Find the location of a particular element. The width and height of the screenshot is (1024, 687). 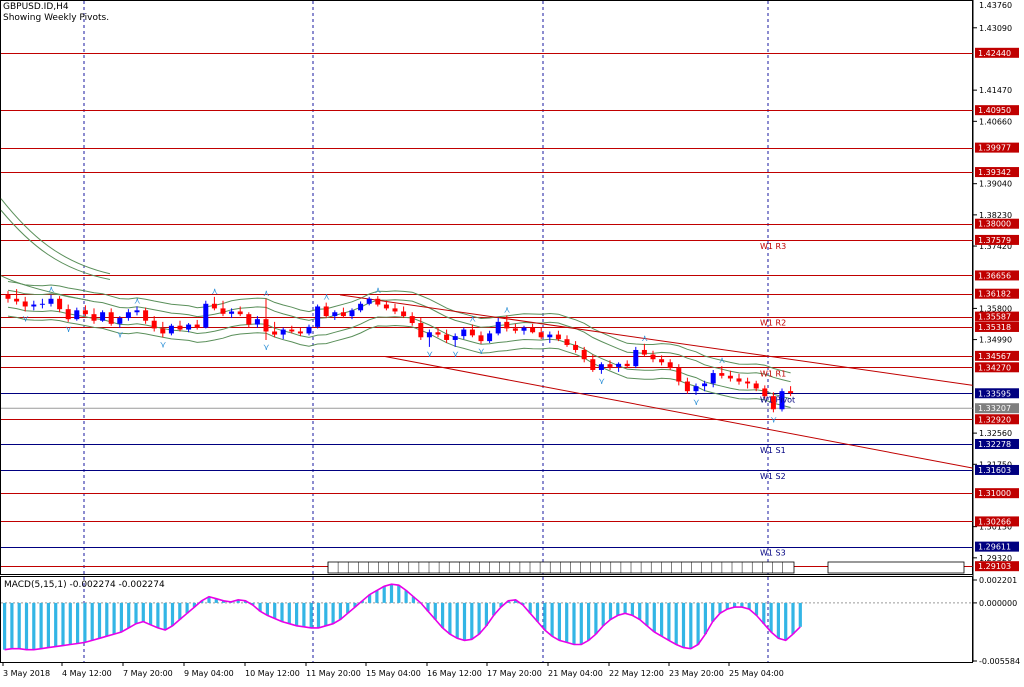

fractal-up-37: ⋏ is located at coordinates (326, 298).